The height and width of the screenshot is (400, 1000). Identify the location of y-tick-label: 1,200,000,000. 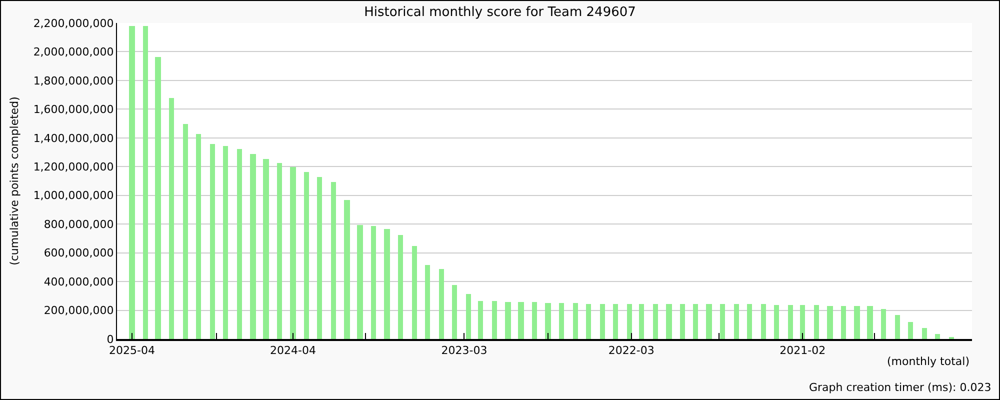
(73, 167).